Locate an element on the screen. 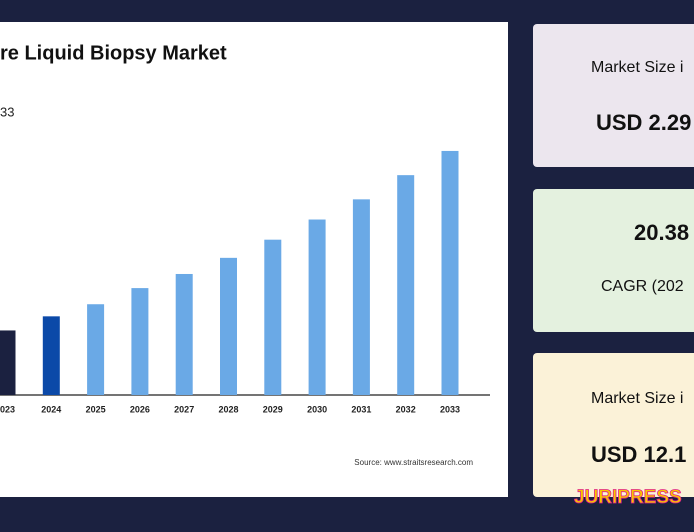 Image resolution: width=694 pixels, height=532 pixels. x-tick-label: 2029 is located at coordinates (273, 409).